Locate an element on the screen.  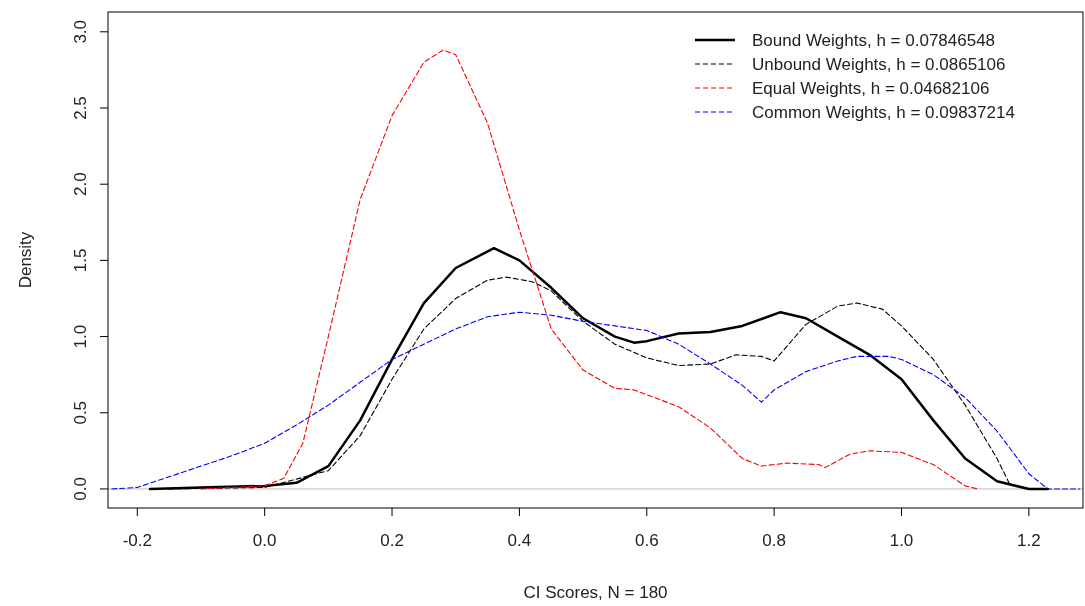
y-tick-label: 1.5 is located at coordinates (80, 260).